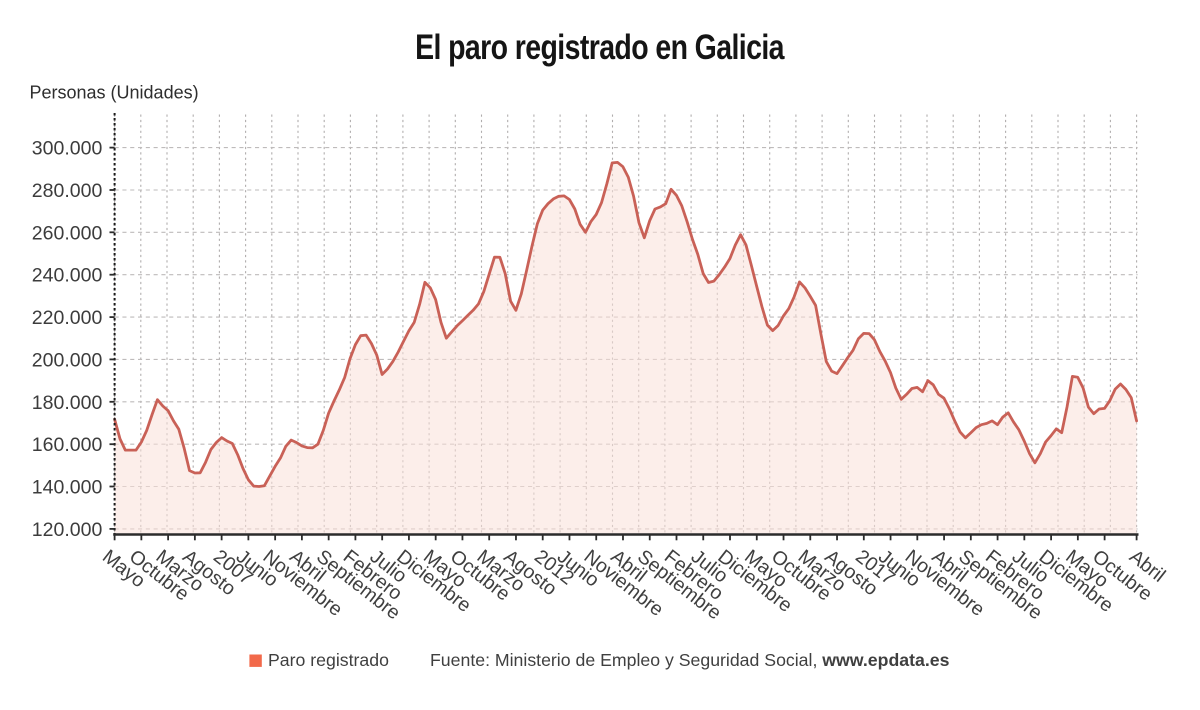 This screenshot has height=710, width=1200. I want to click on svg-text: 180.000, so click(67, 403).